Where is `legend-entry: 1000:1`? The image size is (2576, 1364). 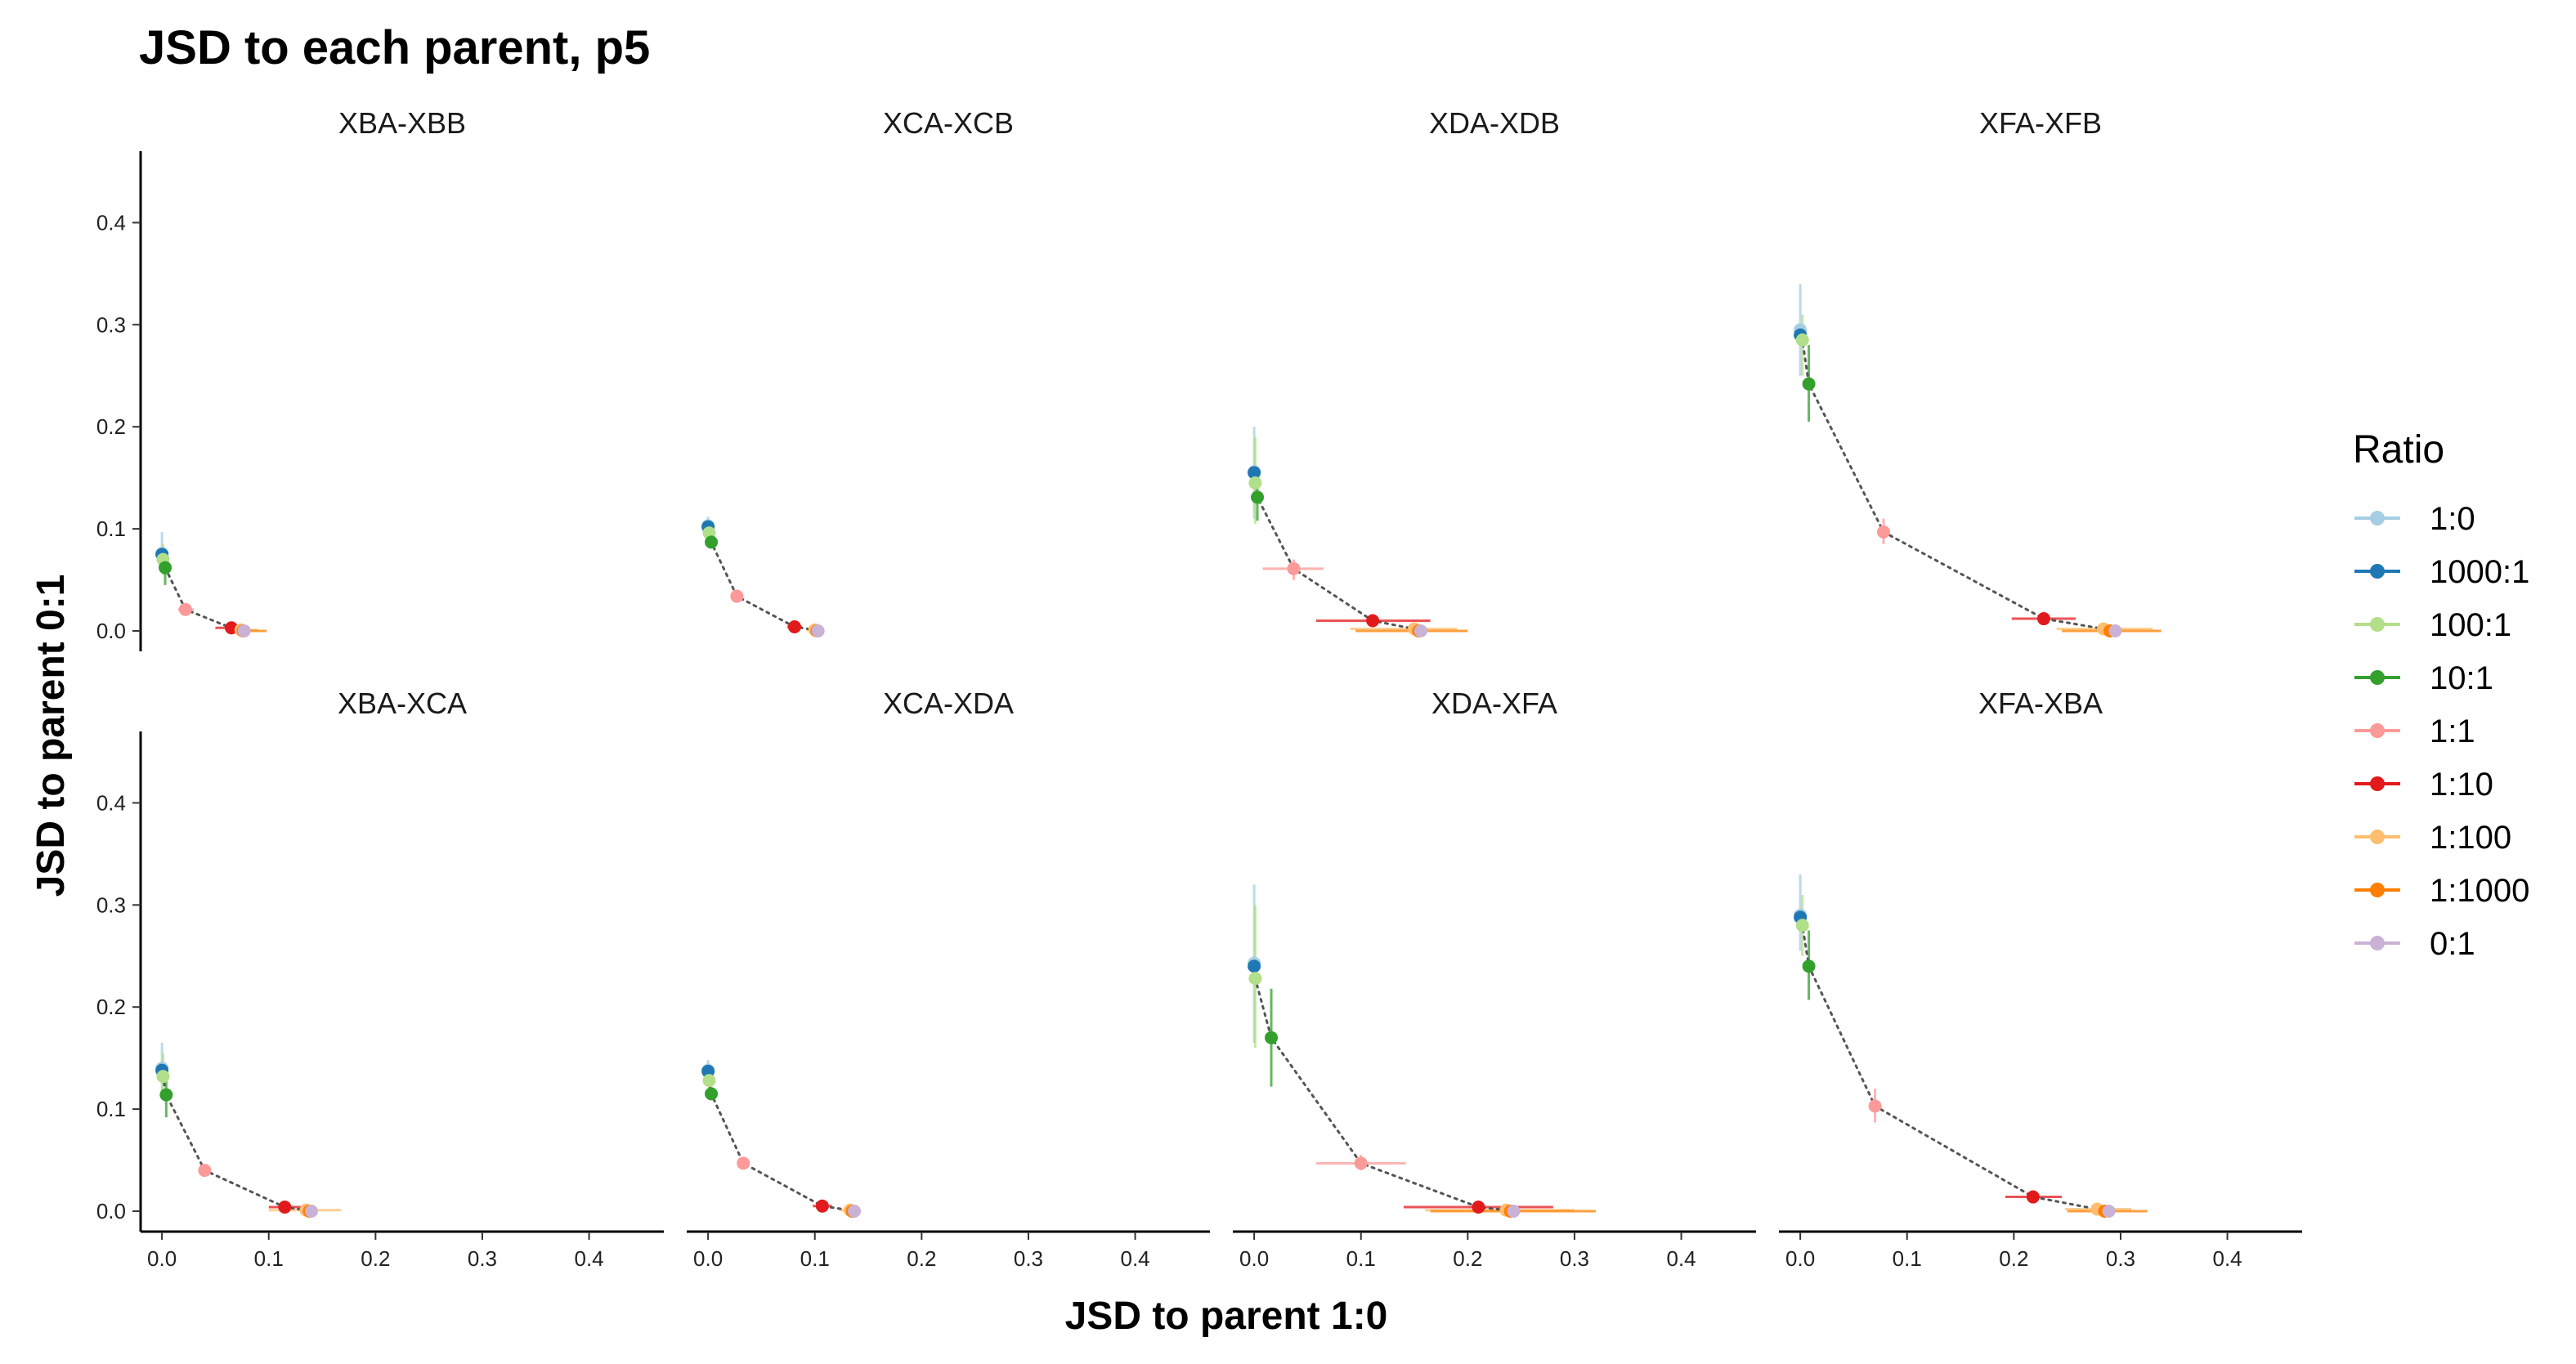 legend-entry: 1000:1 is located at coordinates (2442, 572).